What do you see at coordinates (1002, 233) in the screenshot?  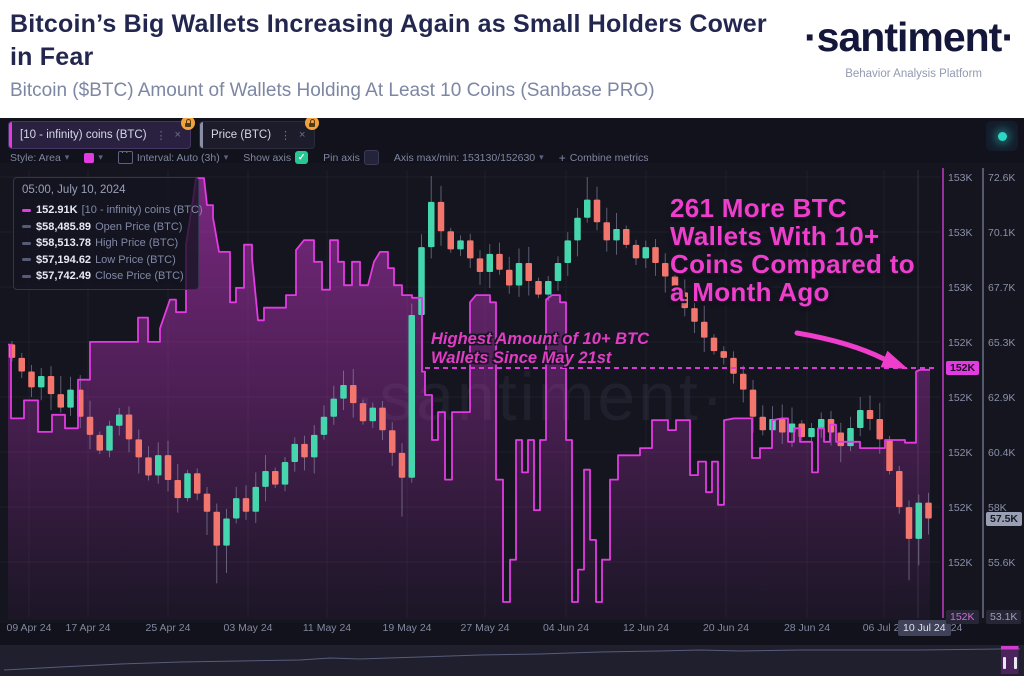 I see `price-axis-tick: 70.1K` at bounding box center [1002, 233].